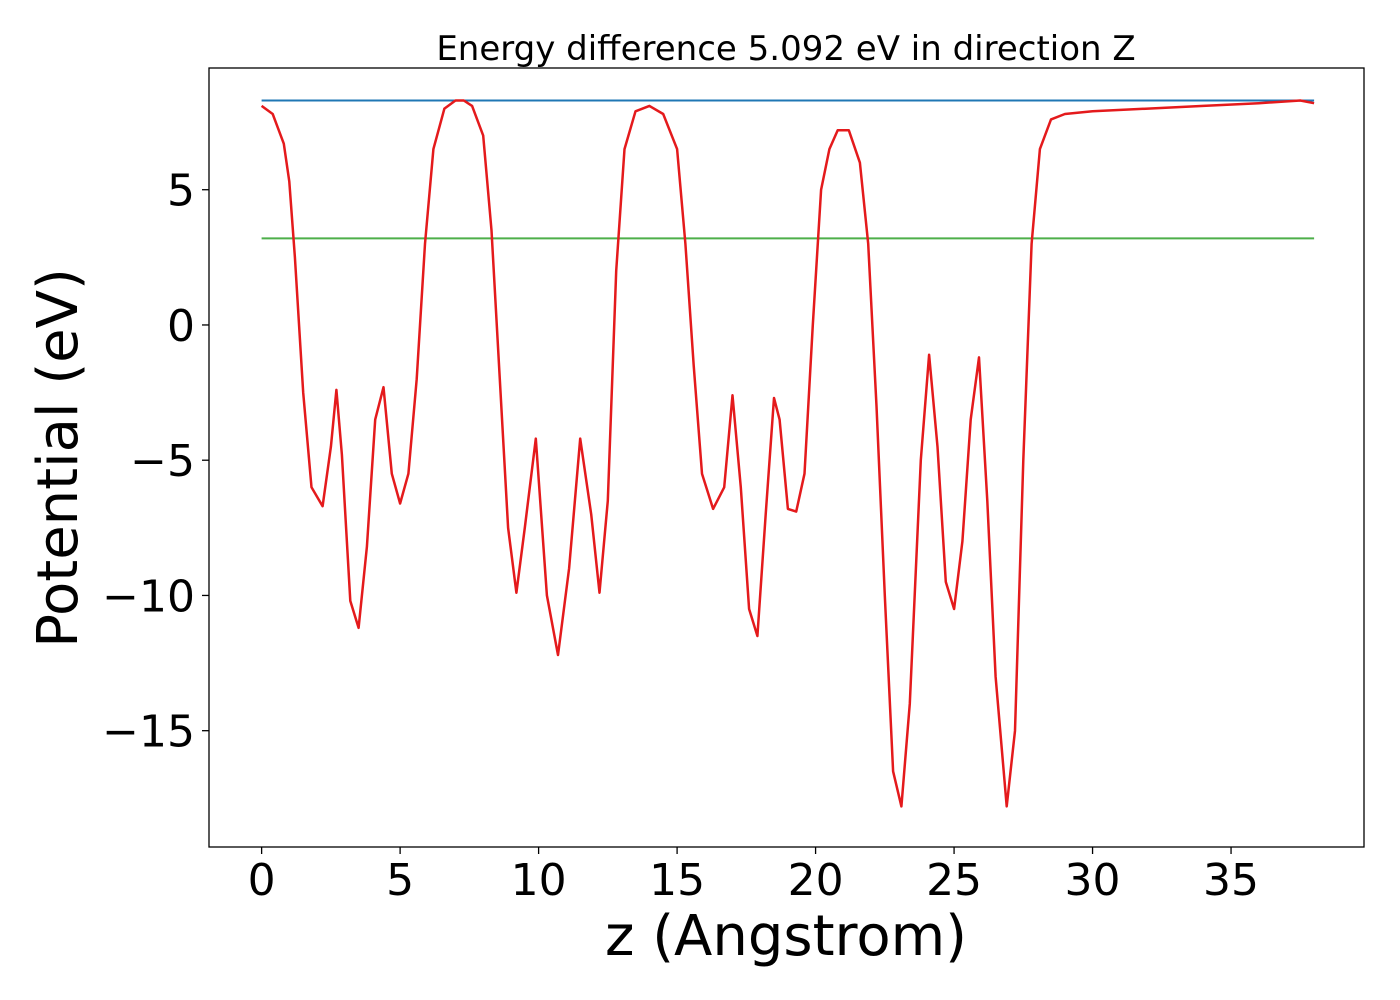 Image resolution: width=1400 pixels, height=1000 pixels. Describe the element at coordinates (262, 880) in the screenshot. I see `x-tick-label: 0` at that location.